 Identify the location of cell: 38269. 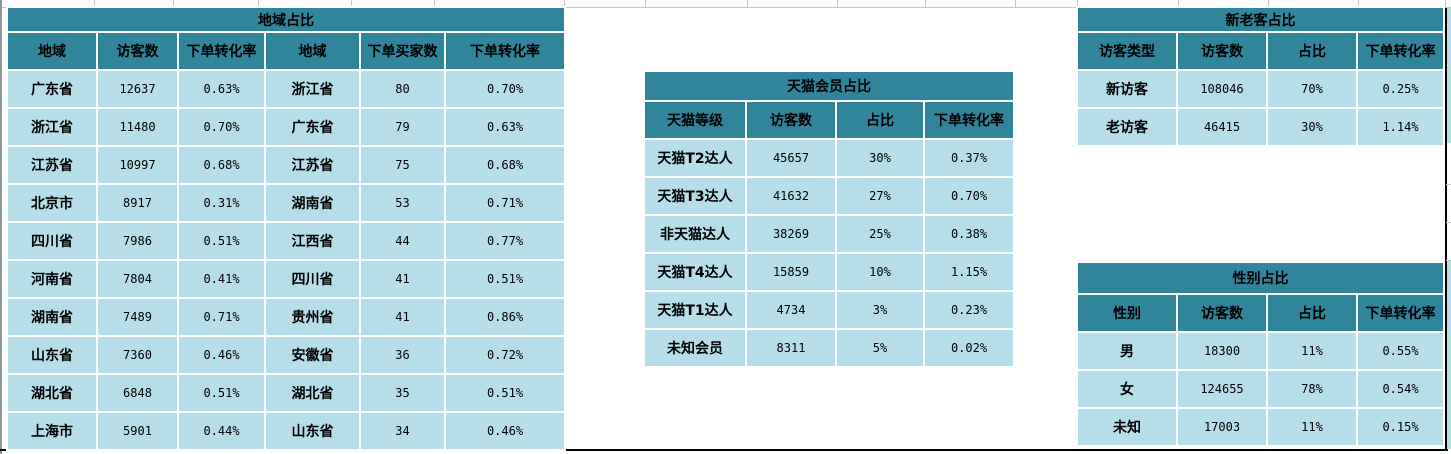
(791, 234).